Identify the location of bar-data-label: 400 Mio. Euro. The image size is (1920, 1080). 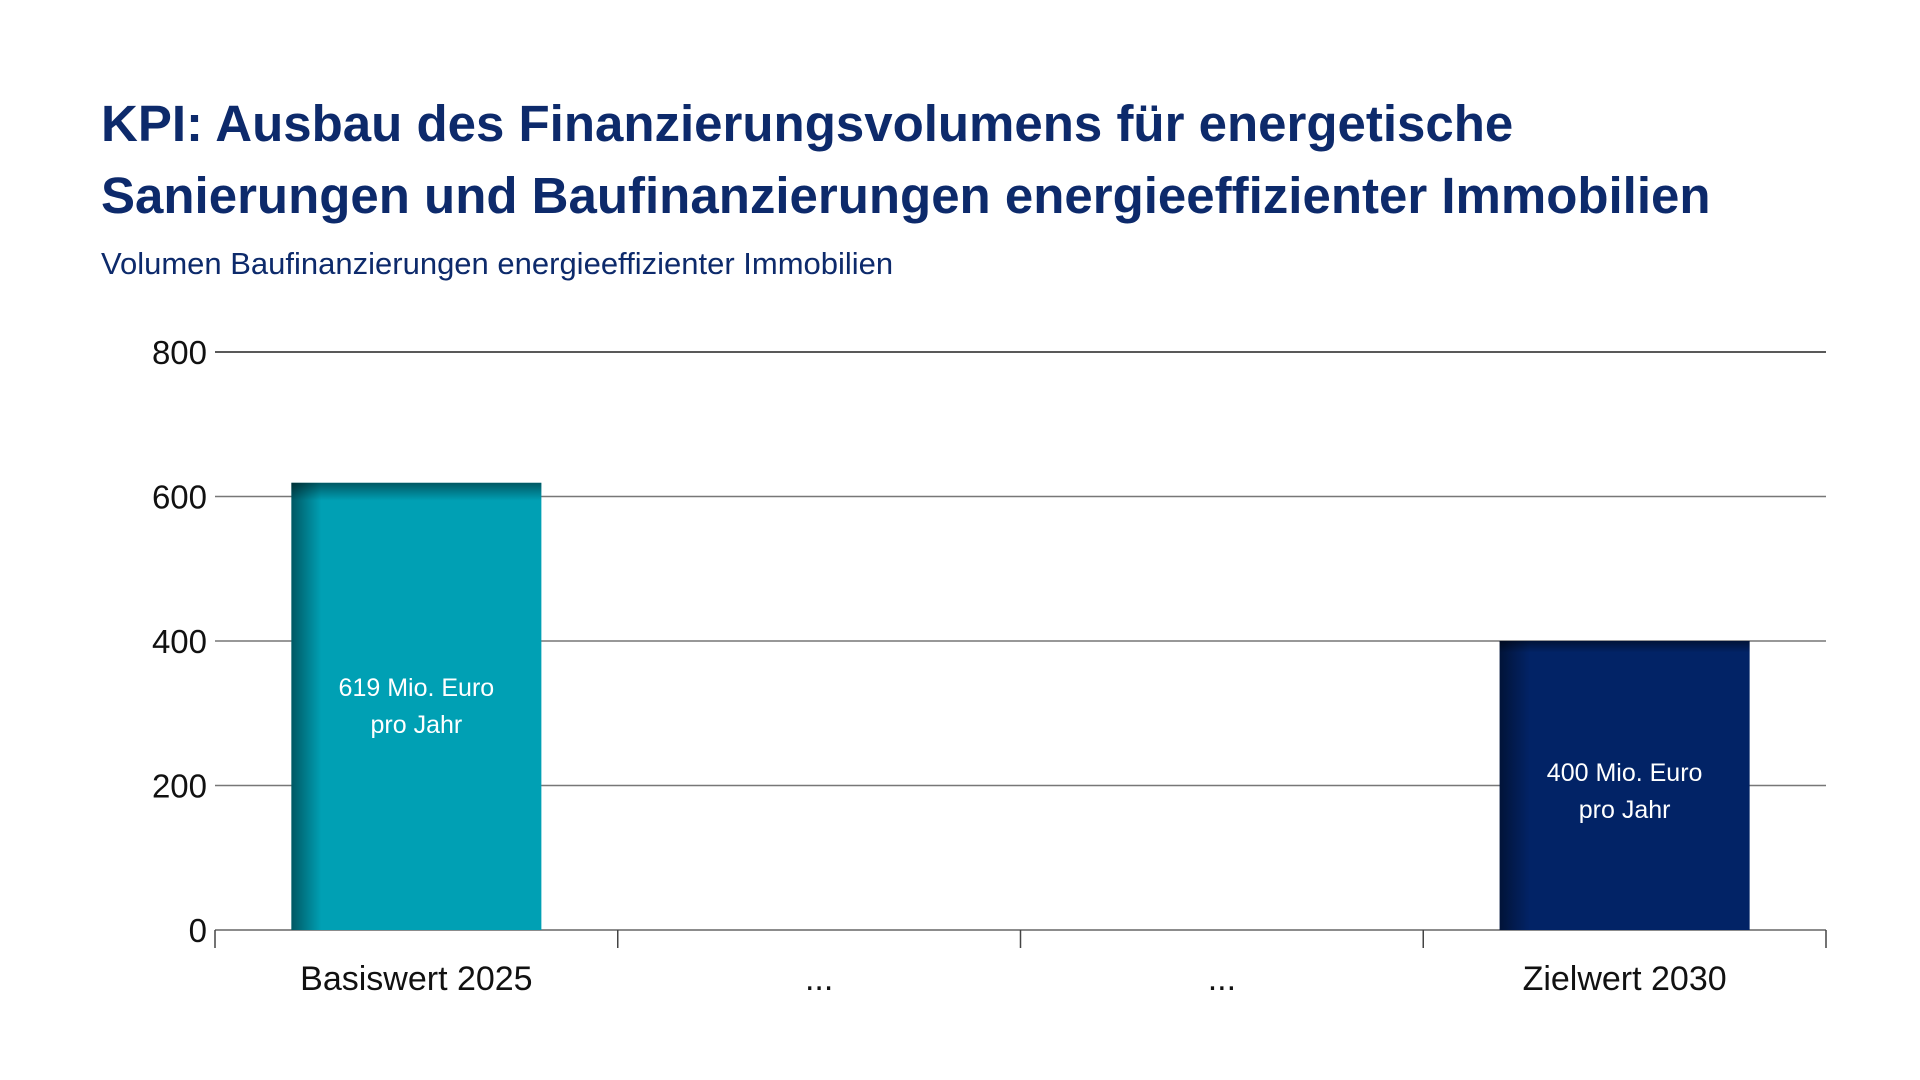
(1625, 773).